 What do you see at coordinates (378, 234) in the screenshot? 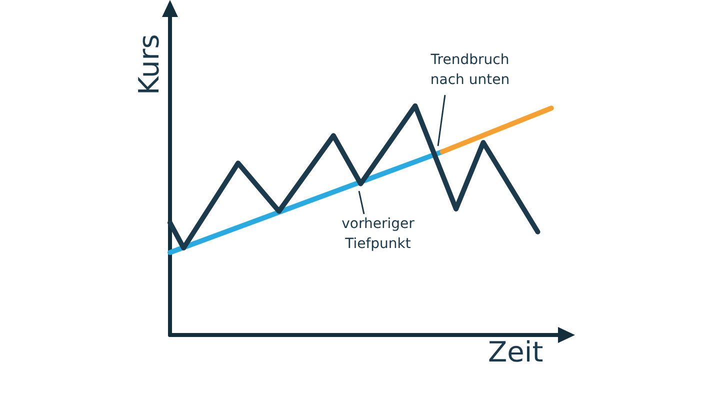
I see `annotation: vorheriger Tiefpunkt` at bounding box center [378, 234].